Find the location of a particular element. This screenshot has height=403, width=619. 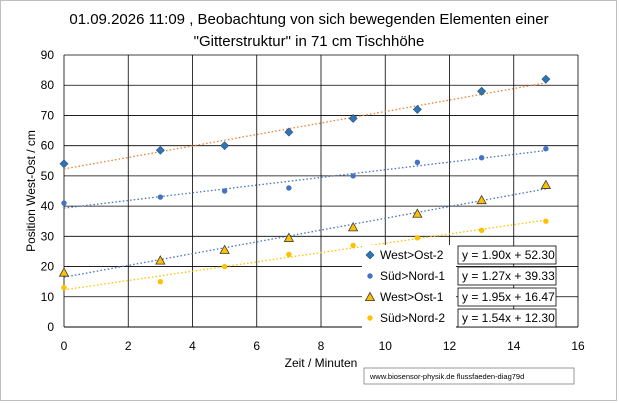

x-tick-label: 16 is located at coordinates (578, 346).